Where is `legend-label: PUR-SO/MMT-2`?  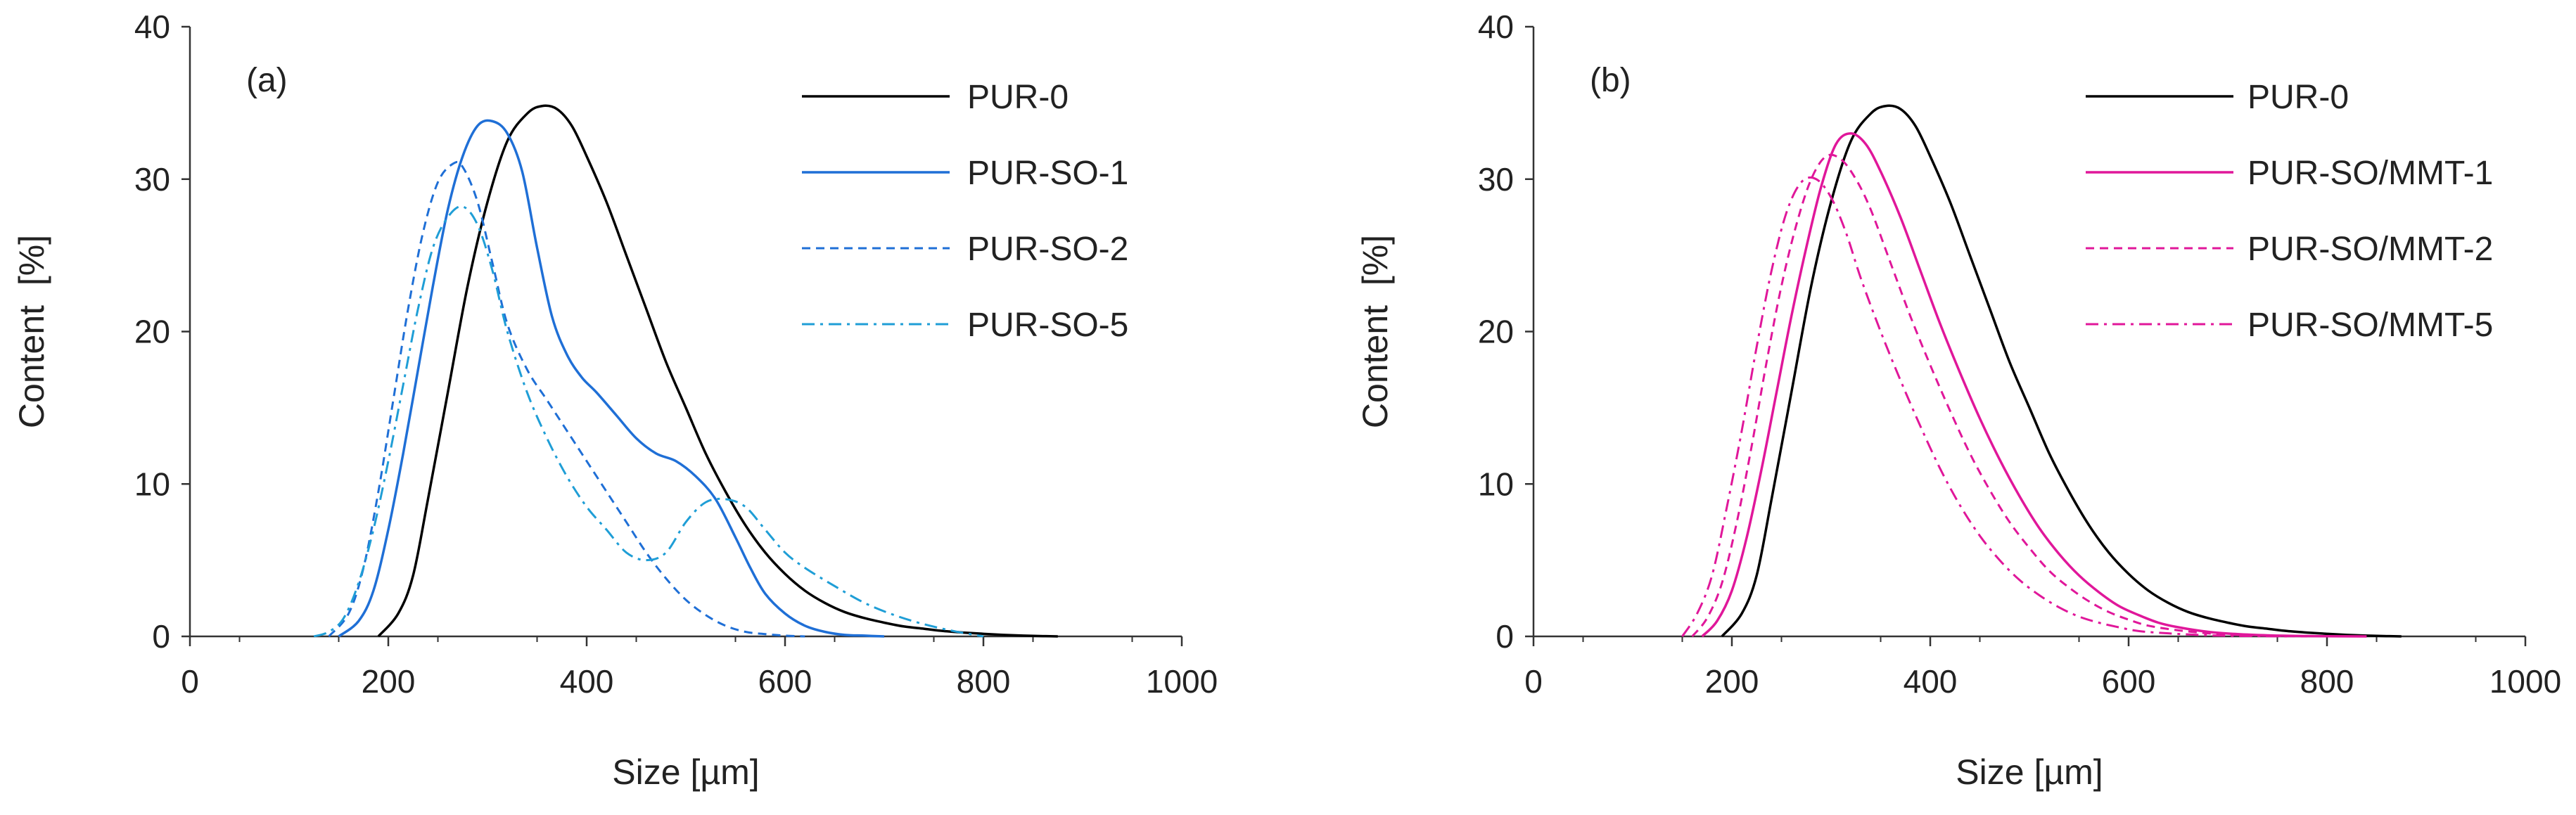 legend-label: PUR-SO/MMT-2 is located at coordinates (2370, 249).